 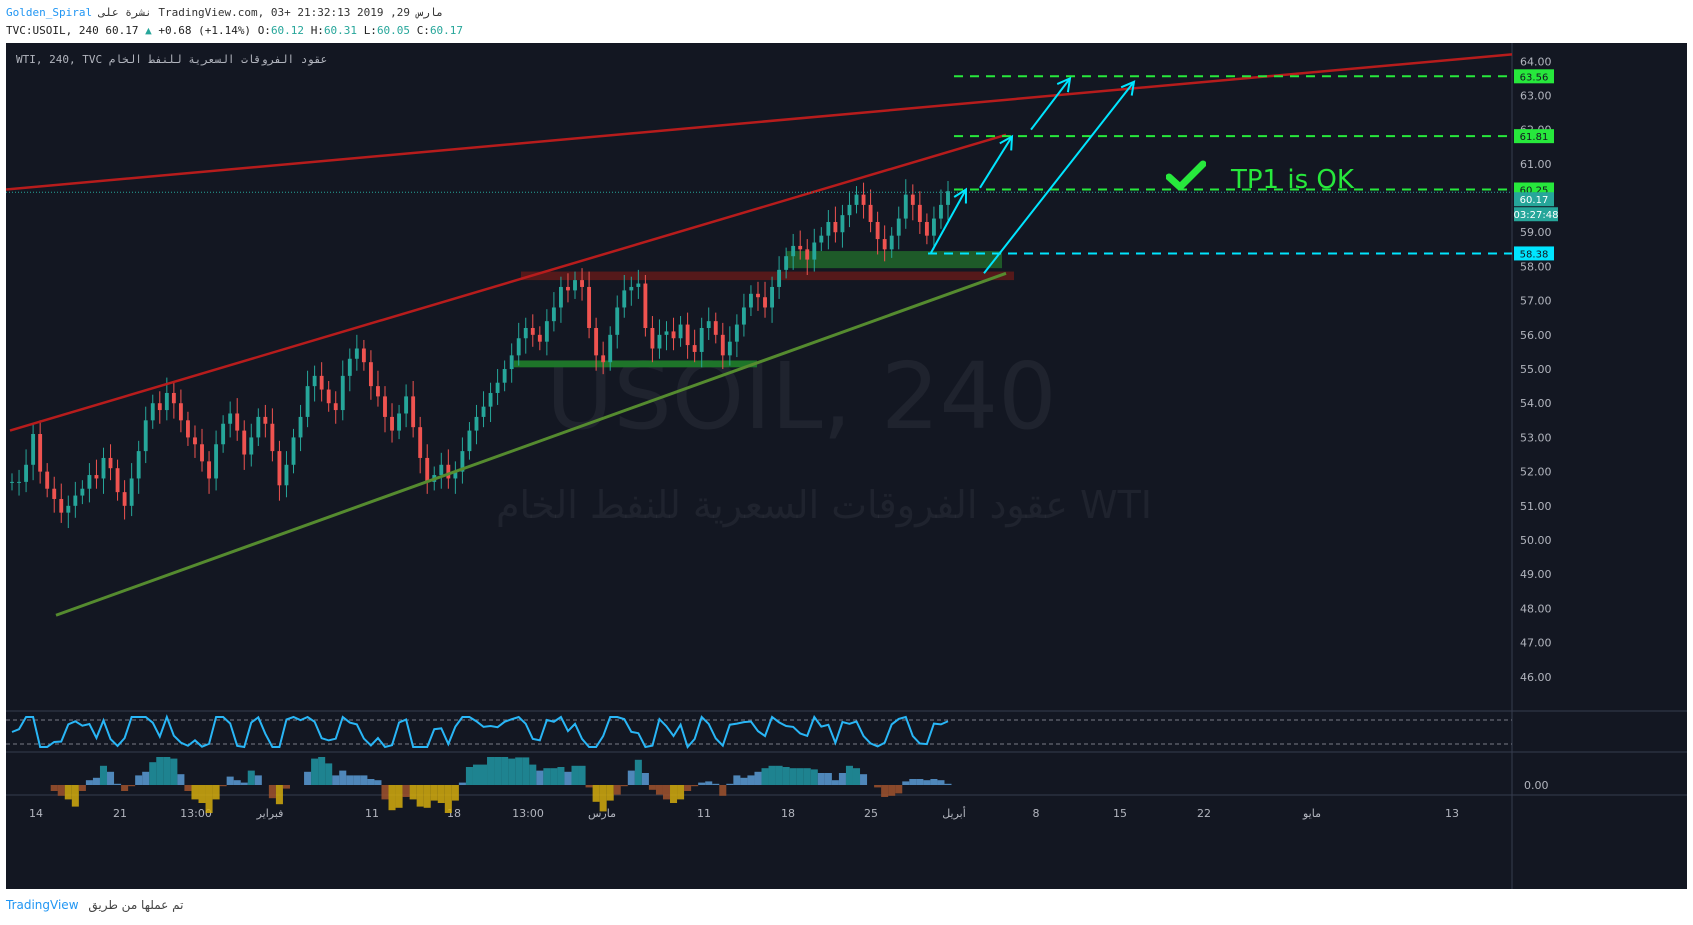 I want to click on high-label: H:, so click(x=317, y=30).